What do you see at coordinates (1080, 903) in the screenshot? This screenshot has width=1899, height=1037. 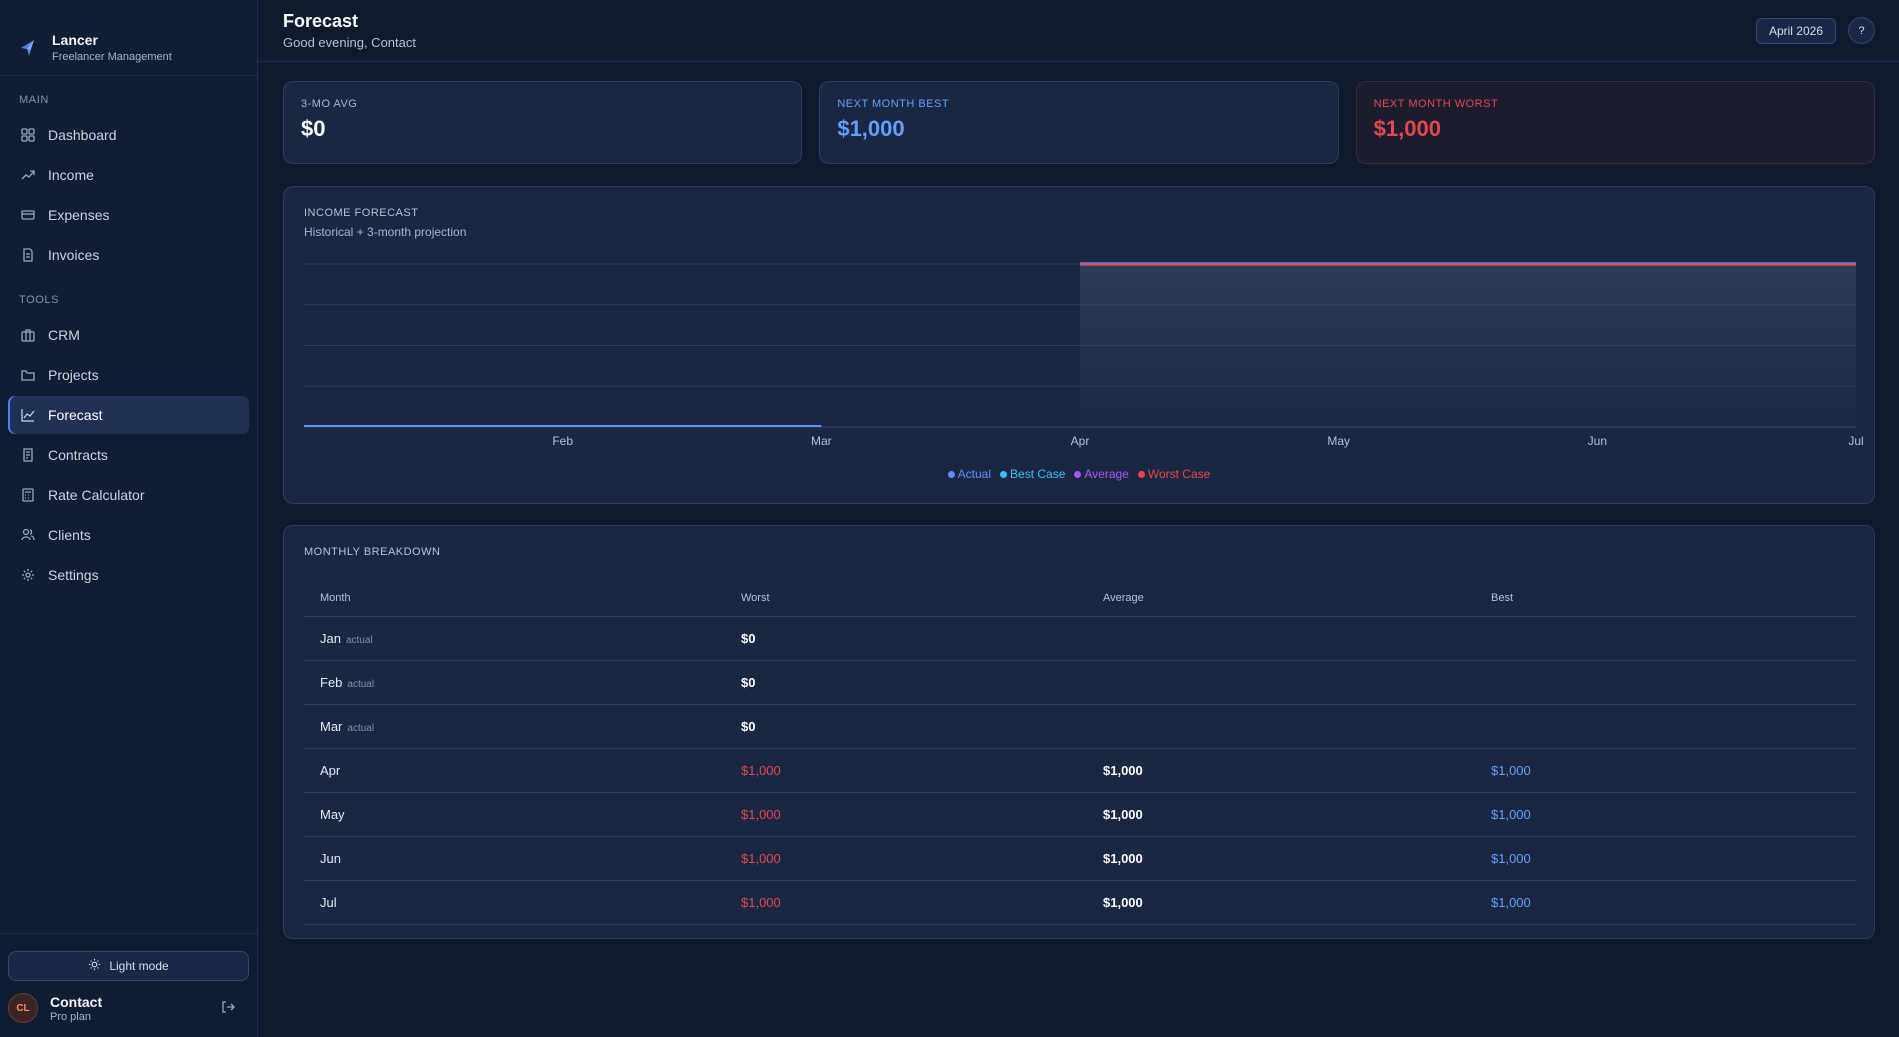 I see `table-row: Jul $1,000 $1,000 $1,000` at bounding box center [1080, 903].